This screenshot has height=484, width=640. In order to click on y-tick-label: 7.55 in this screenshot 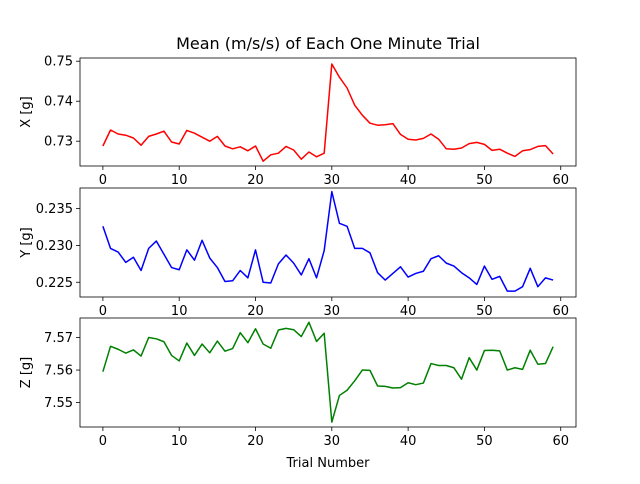, I will do `click(58, 403)`.